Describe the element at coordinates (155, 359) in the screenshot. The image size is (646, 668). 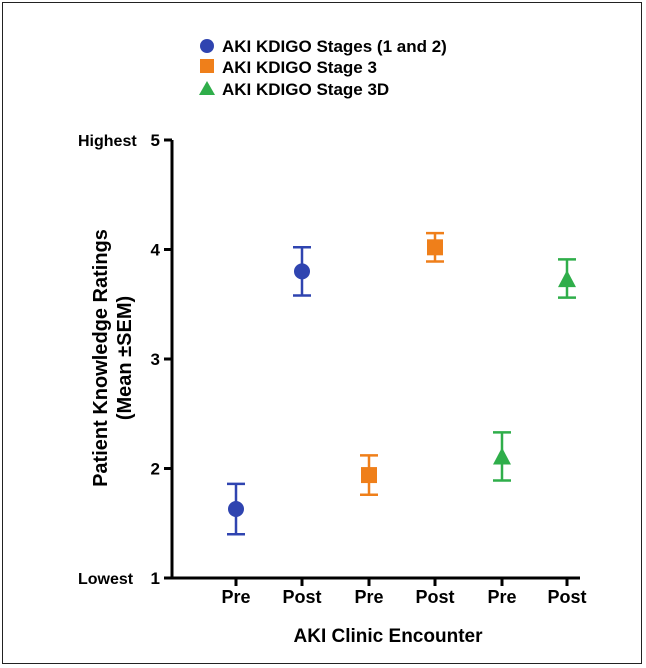
I see `y-tick-label: 3` at that location.